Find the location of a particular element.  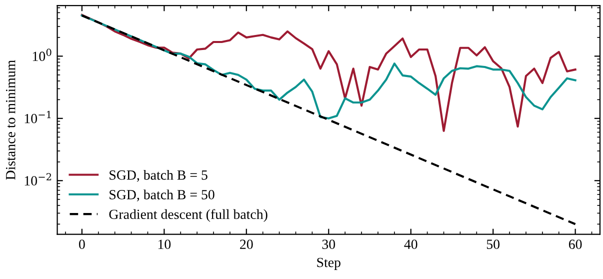

x-tick-label: 50 is located at coordinates (493, 244).